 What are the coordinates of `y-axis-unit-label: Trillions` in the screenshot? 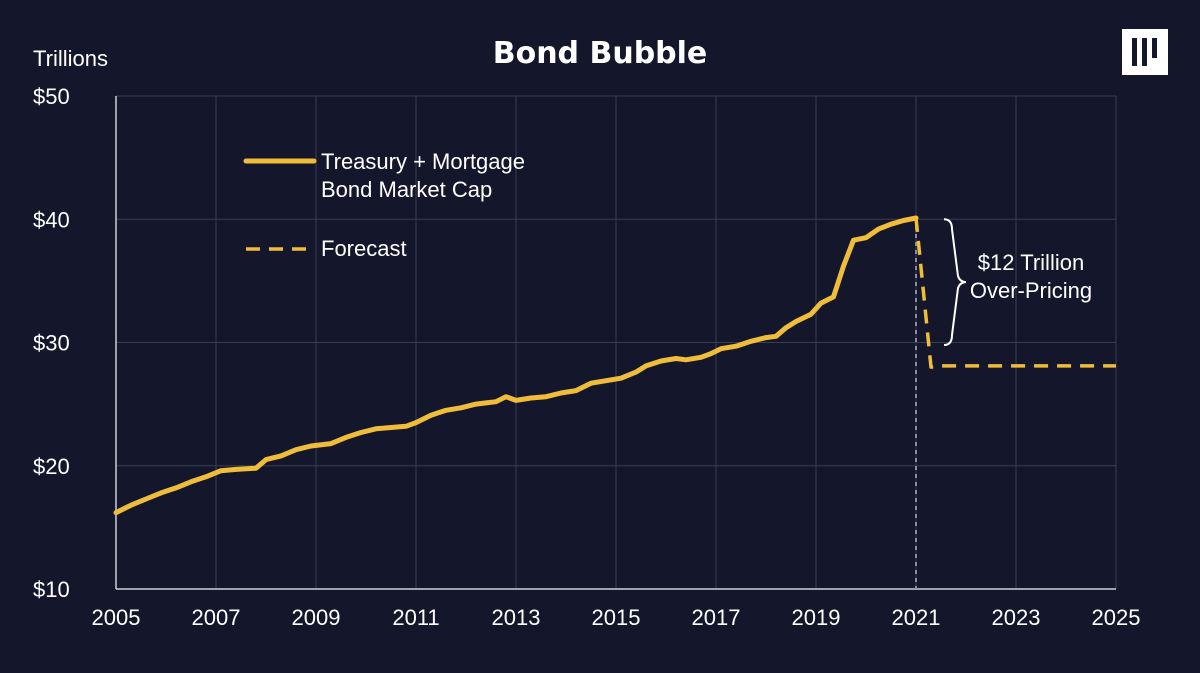 It's located at (70, 58).